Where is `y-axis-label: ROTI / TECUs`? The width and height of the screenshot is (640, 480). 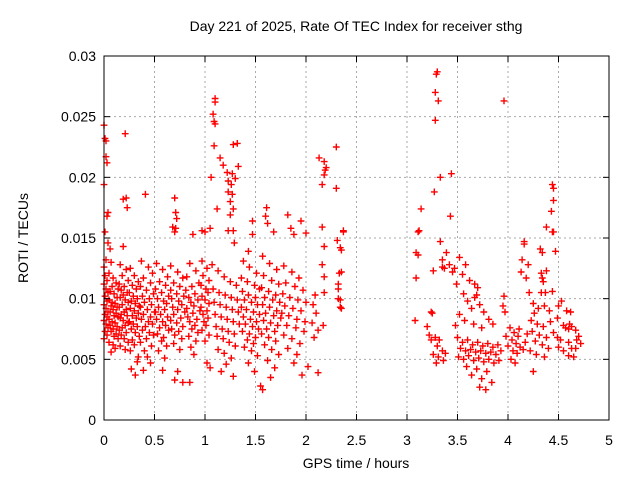 y-axis-label: ROTI / TECUs is located at coordinates (23, 238).